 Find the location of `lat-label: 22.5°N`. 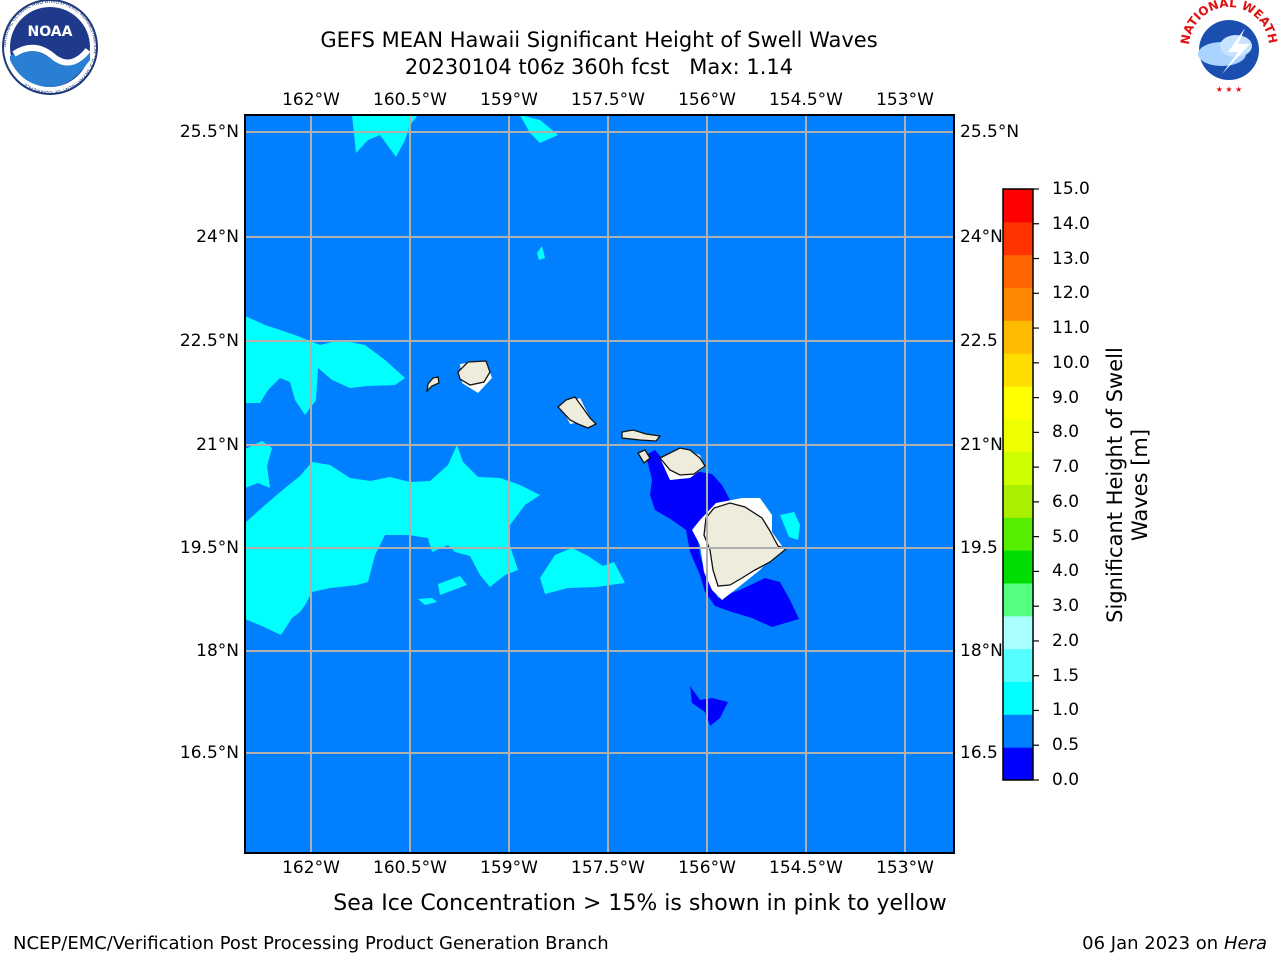

lat-label: 22.5°N is located at coordinates (209, 341).